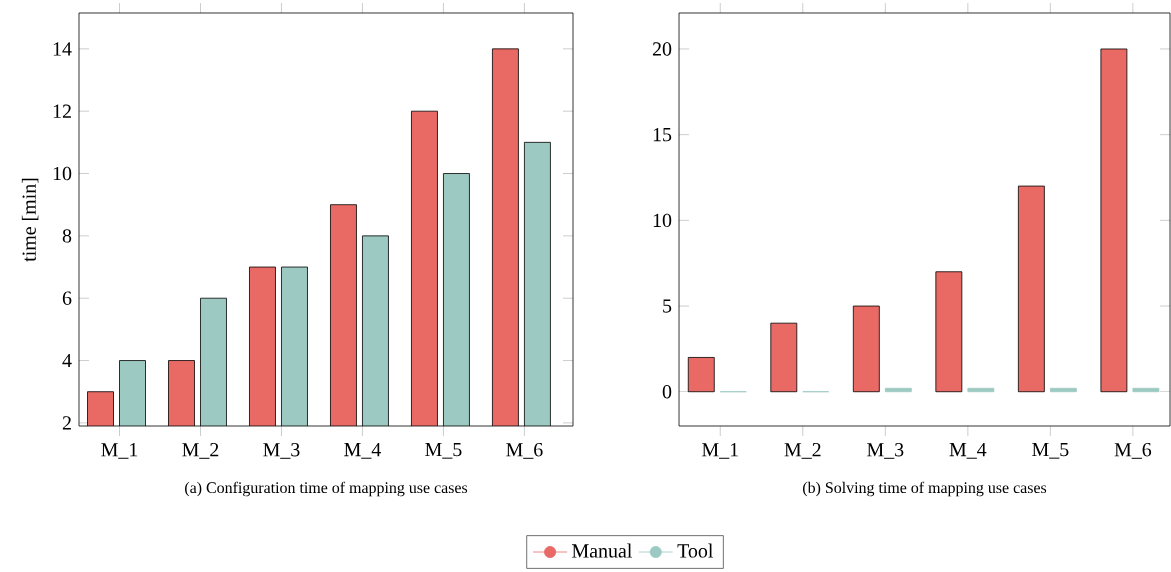 This screenshot has width=1171, height=572. Describe the element at coordinates (326, 489) in the screenshot. I see `text: (a) Configuration time of mapping use cases` at that location.